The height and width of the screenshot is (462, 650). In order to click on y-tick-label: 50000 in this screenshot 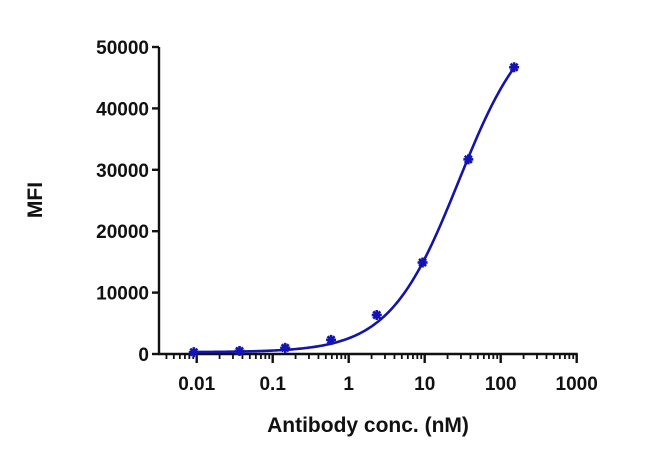, I will do `click(122, 48)`.